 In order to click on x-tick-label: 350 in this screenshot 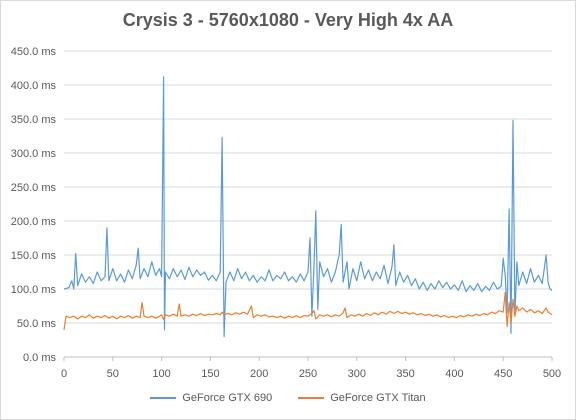, I will do `click(405, 374)`.